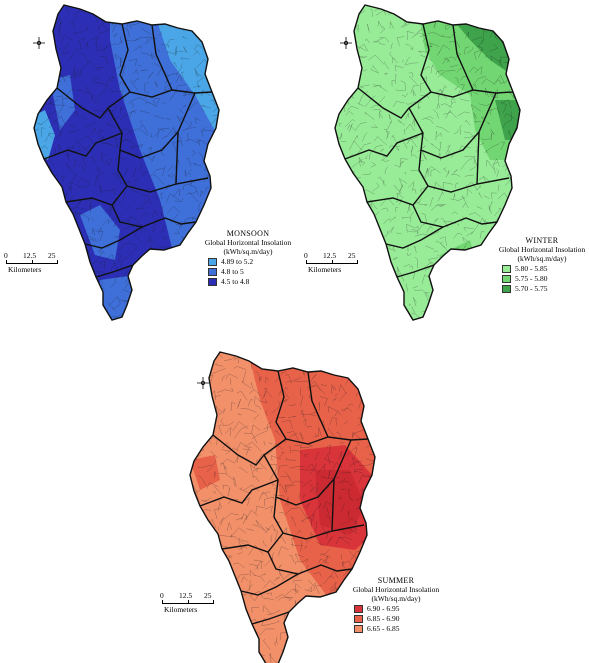  Describe the element at coordinates (232, 271) in the screenshot. I see `legend-label: 4.8 to 5` at that location.